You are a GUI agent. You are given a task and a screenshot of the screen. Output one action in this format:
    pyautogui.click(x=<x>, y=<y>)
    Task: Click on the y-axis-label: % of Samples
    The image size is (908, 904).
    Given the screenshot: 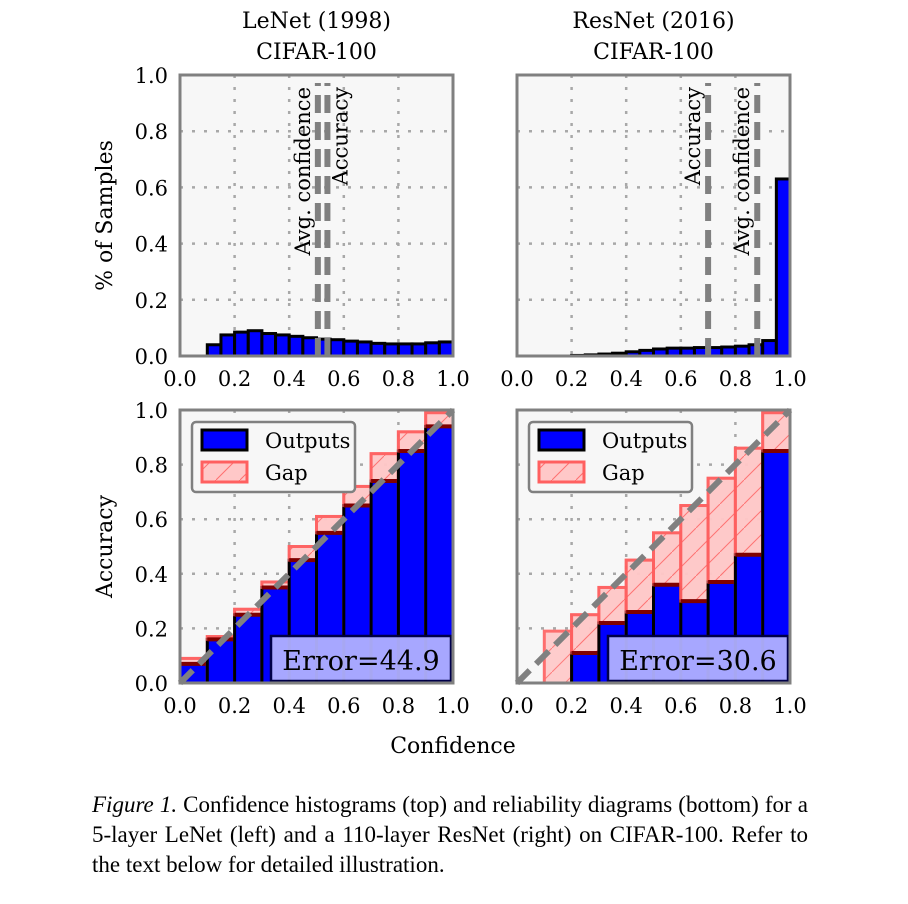 What is the action you would take?
    pyautogui.click(x=105, y=215)
    